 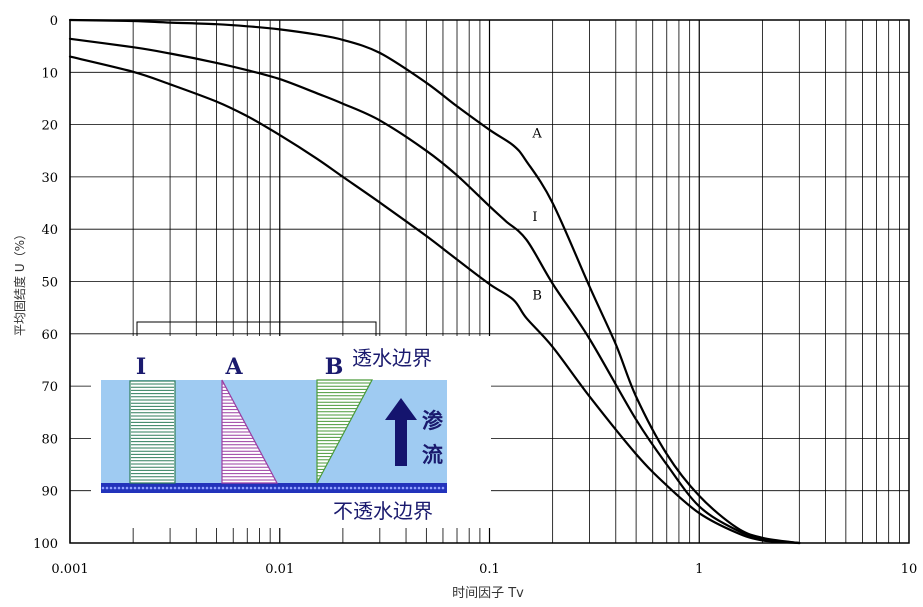 I want to click on curve-label-I: I, so click(x=534, y=217).